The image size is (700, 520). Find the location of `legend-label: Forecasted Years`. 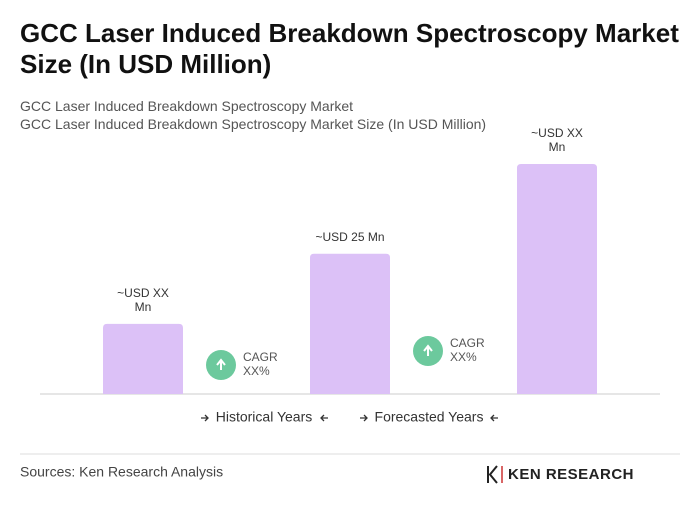

legend-label: Forecasted Years is located at coordinates (429, 417).